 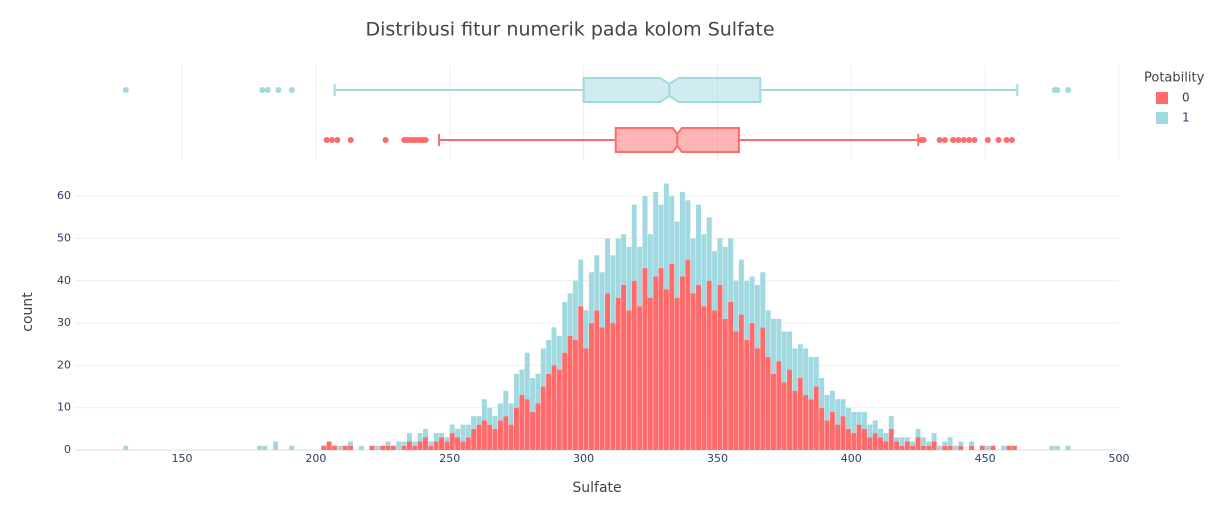 What do you see at coordinates (182, 458) in the screenshot?
I see `x-tick-label: 150` at bounding box center [182, 458].